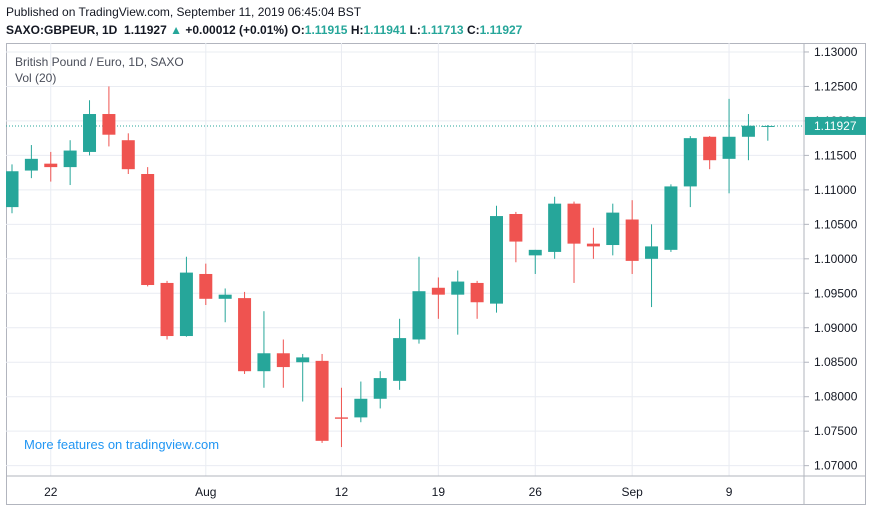 The image size is (872, 511). Describe the element at coordinates (62, 30) in the screenshot. I see `symbol-label: SAXO:GBPEUR, 1D` at that location.